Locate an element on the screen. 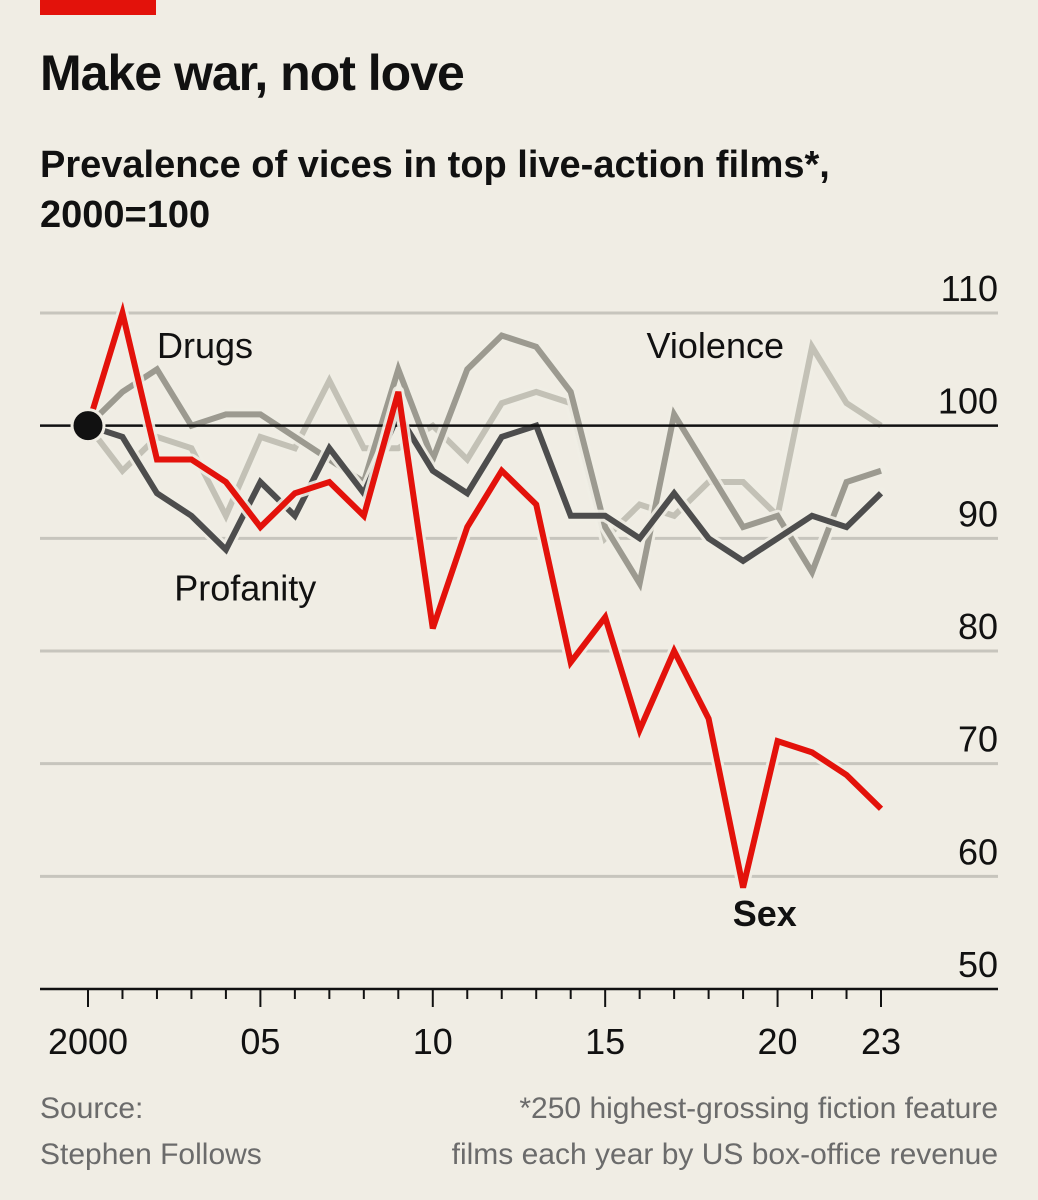 The image size is (1038, 1200). subtitle-line-2: 2000=100 is located at coordinates (125, 215).